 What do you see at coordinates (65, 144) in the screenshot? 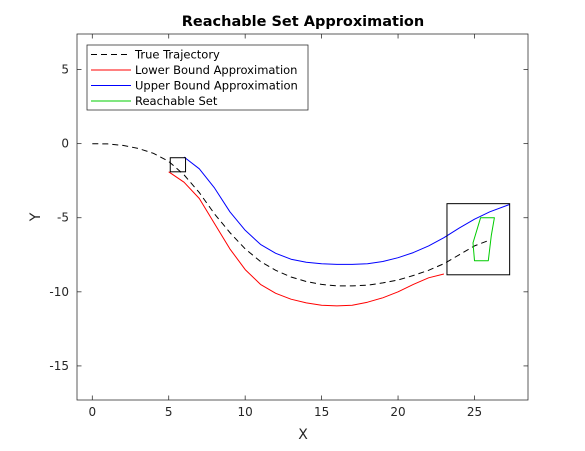
I see `y-tick-label: 0` at bounding box center [65, 144].